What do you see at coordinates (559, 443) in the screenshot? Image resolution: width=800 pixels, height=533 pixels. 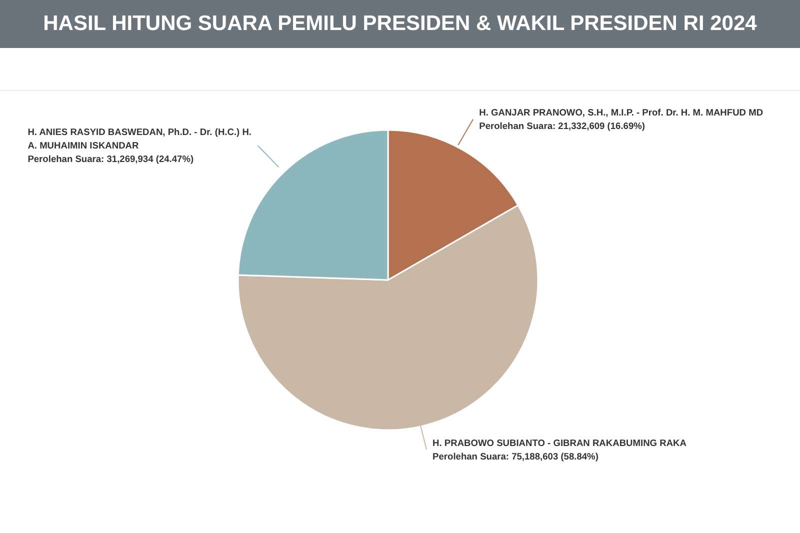 I see `slice-label: H. PRABOWO SUBIANTO - GIBRAN RAKABUMING RAKA` at bounding box center [559, 443].